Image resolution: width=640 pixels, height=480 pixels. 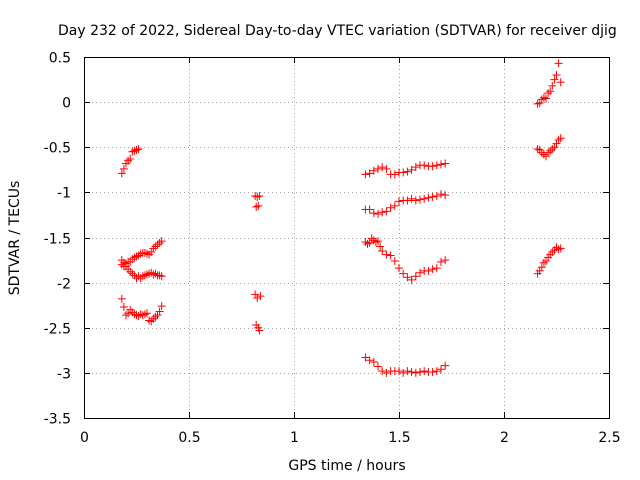 I want to click on x-tick-label: 2.5, so click(x=609, y=438).